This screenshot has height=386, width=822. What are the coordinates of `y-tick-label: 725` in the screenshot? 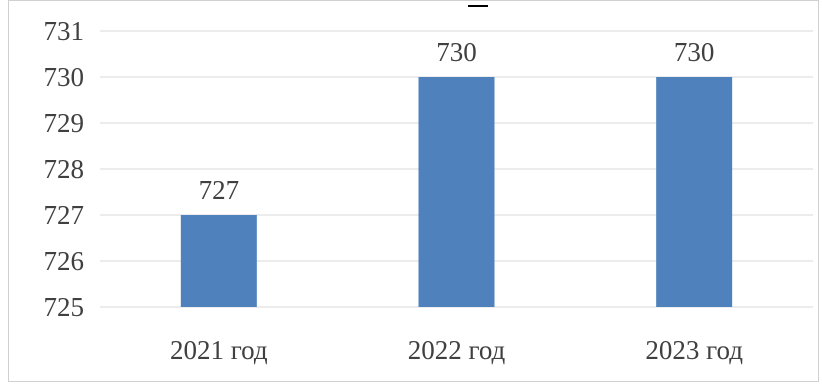 It's located at (64, 307).